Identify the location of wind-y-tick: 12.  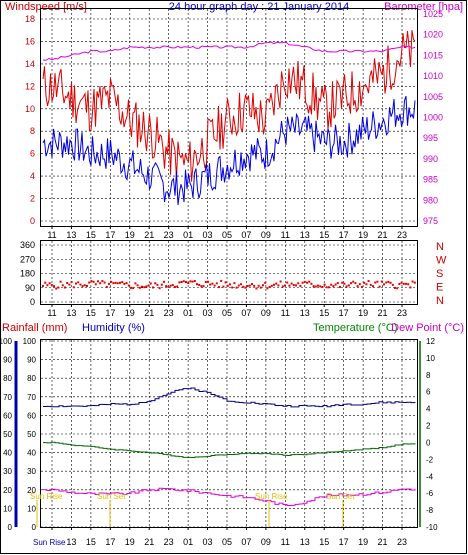
(30, 86).